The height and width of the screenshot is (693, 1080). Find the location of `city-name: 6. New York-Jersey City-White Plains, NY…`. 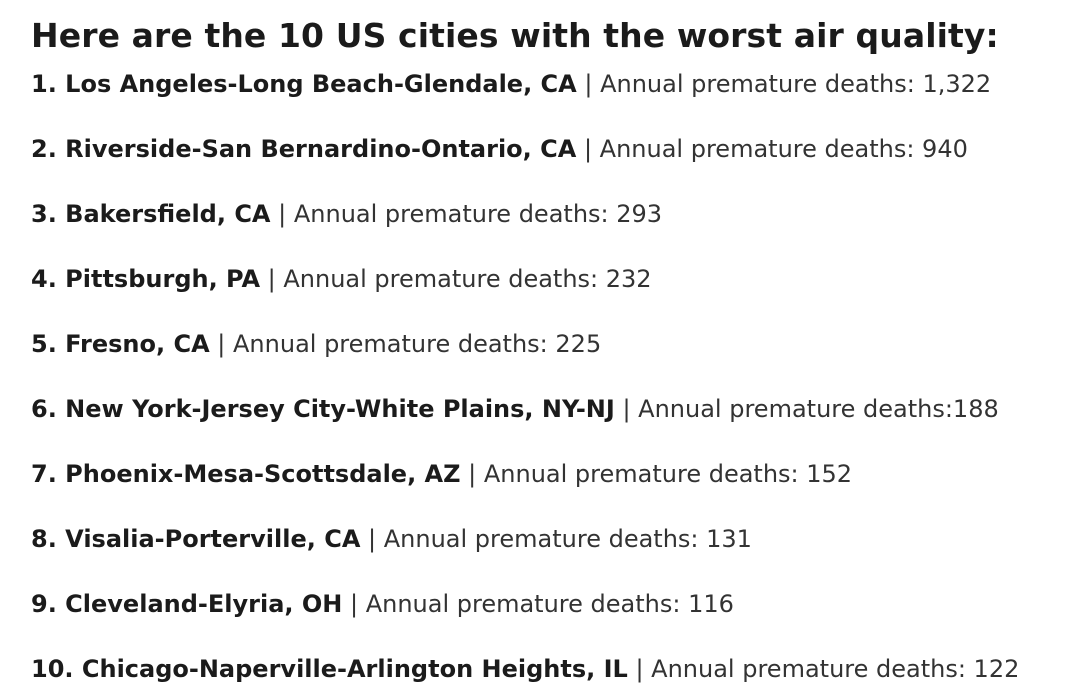

city-name: 6. New York-Jersey City-White Plains, NY… is located at coordinates (323, 409).